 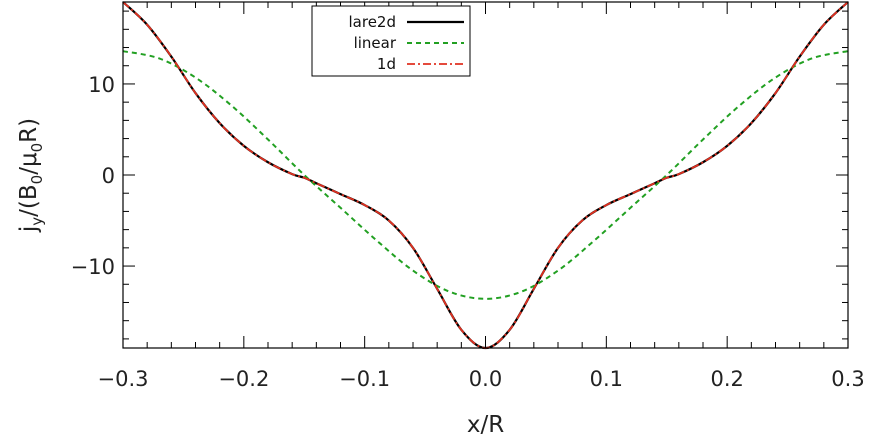 What do you see at coordinates (93, 267) in the screenshot?
I see `y-tick-label: −10` at bounding box center [93, 267].